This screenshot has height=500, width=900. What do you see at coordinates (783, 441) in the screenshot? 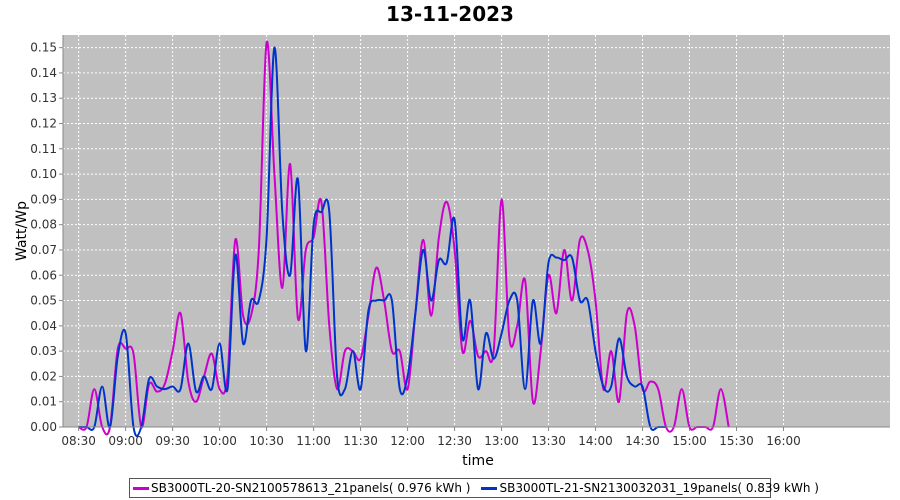
I see `x-tick-label: 16:00` at bounding box center [783, 441].